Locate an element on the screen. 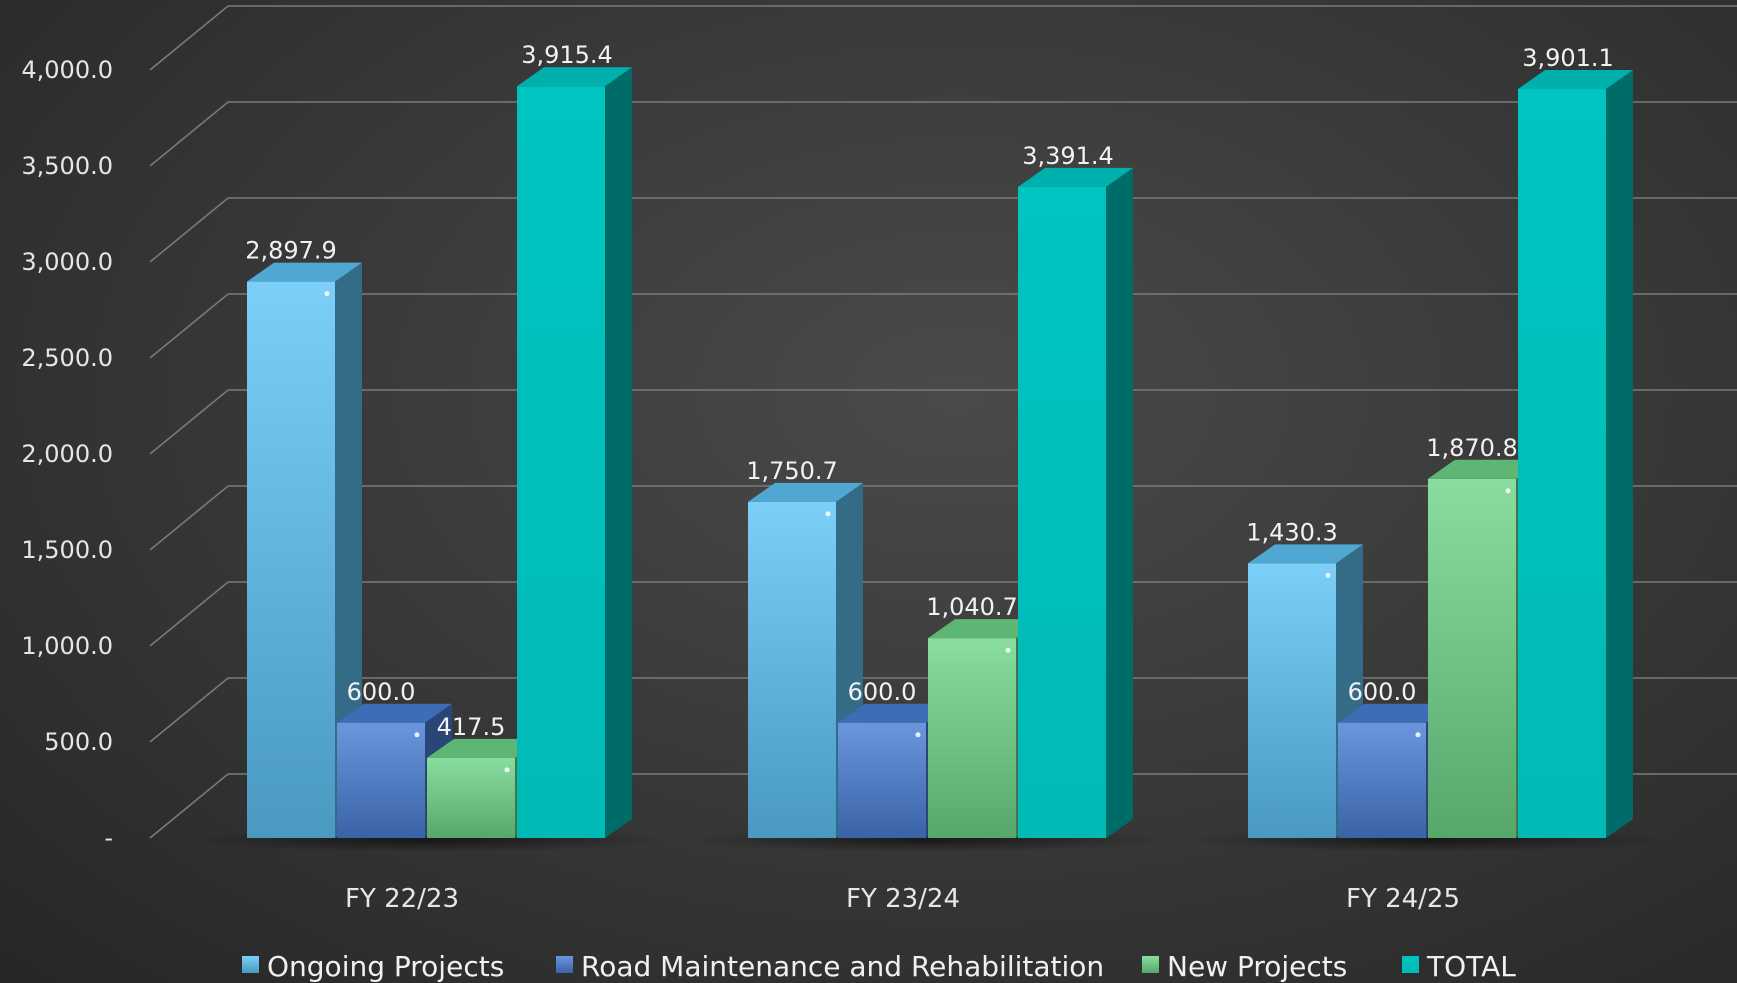 The image size is (1737, 983). data-label: 1,430.3 is located at coordinates (1292, 532).